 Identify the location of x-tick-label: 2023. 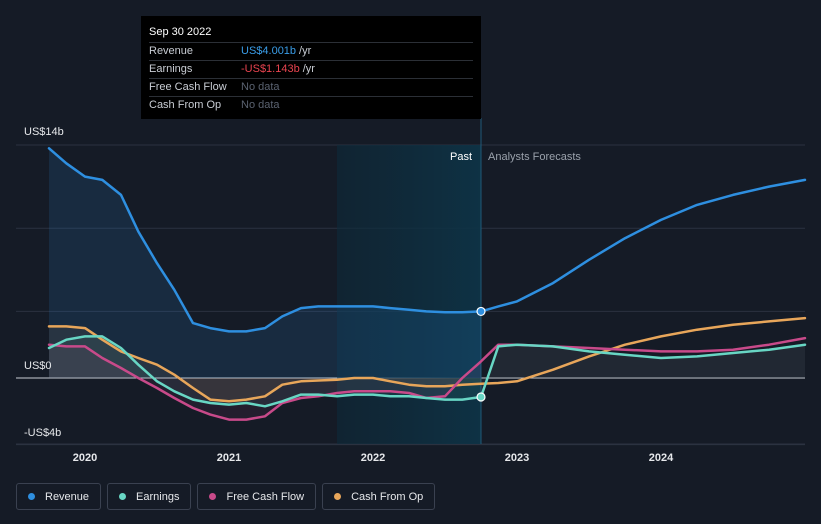
(517, 458).